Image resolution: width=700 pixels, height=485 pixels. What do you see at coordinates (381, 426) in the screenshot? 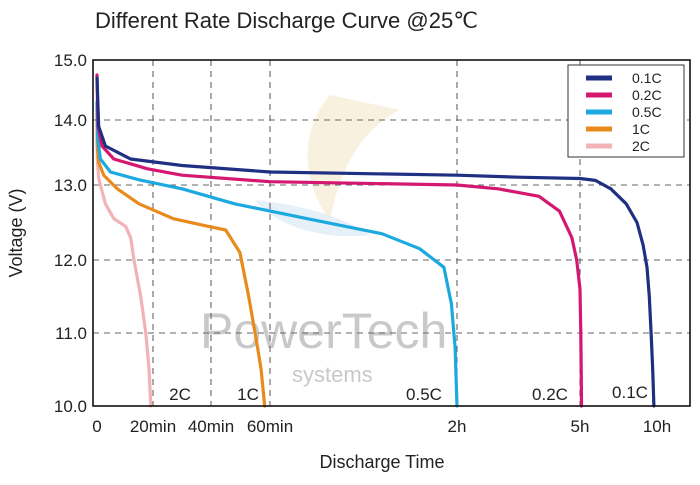
I see `x-axis-ticks: 0 20min 40min 60min 2h 5h 10h` at bounding box center [381, 426].